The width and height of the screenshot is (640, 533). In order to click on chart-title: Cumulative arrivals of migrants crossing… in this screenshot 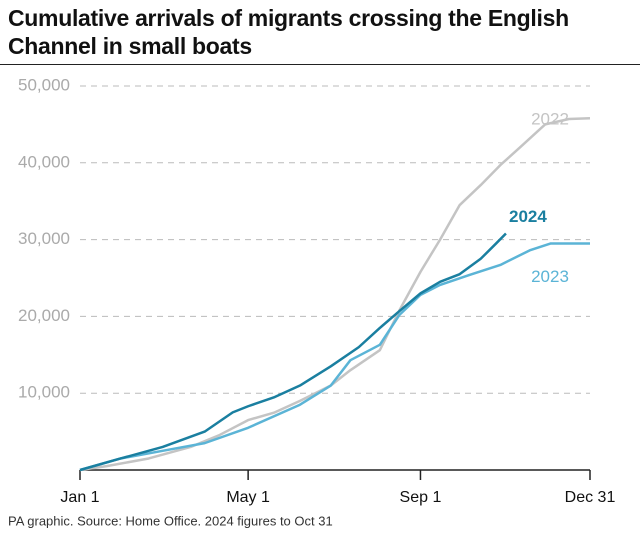, I will do `click(288, 32)`.